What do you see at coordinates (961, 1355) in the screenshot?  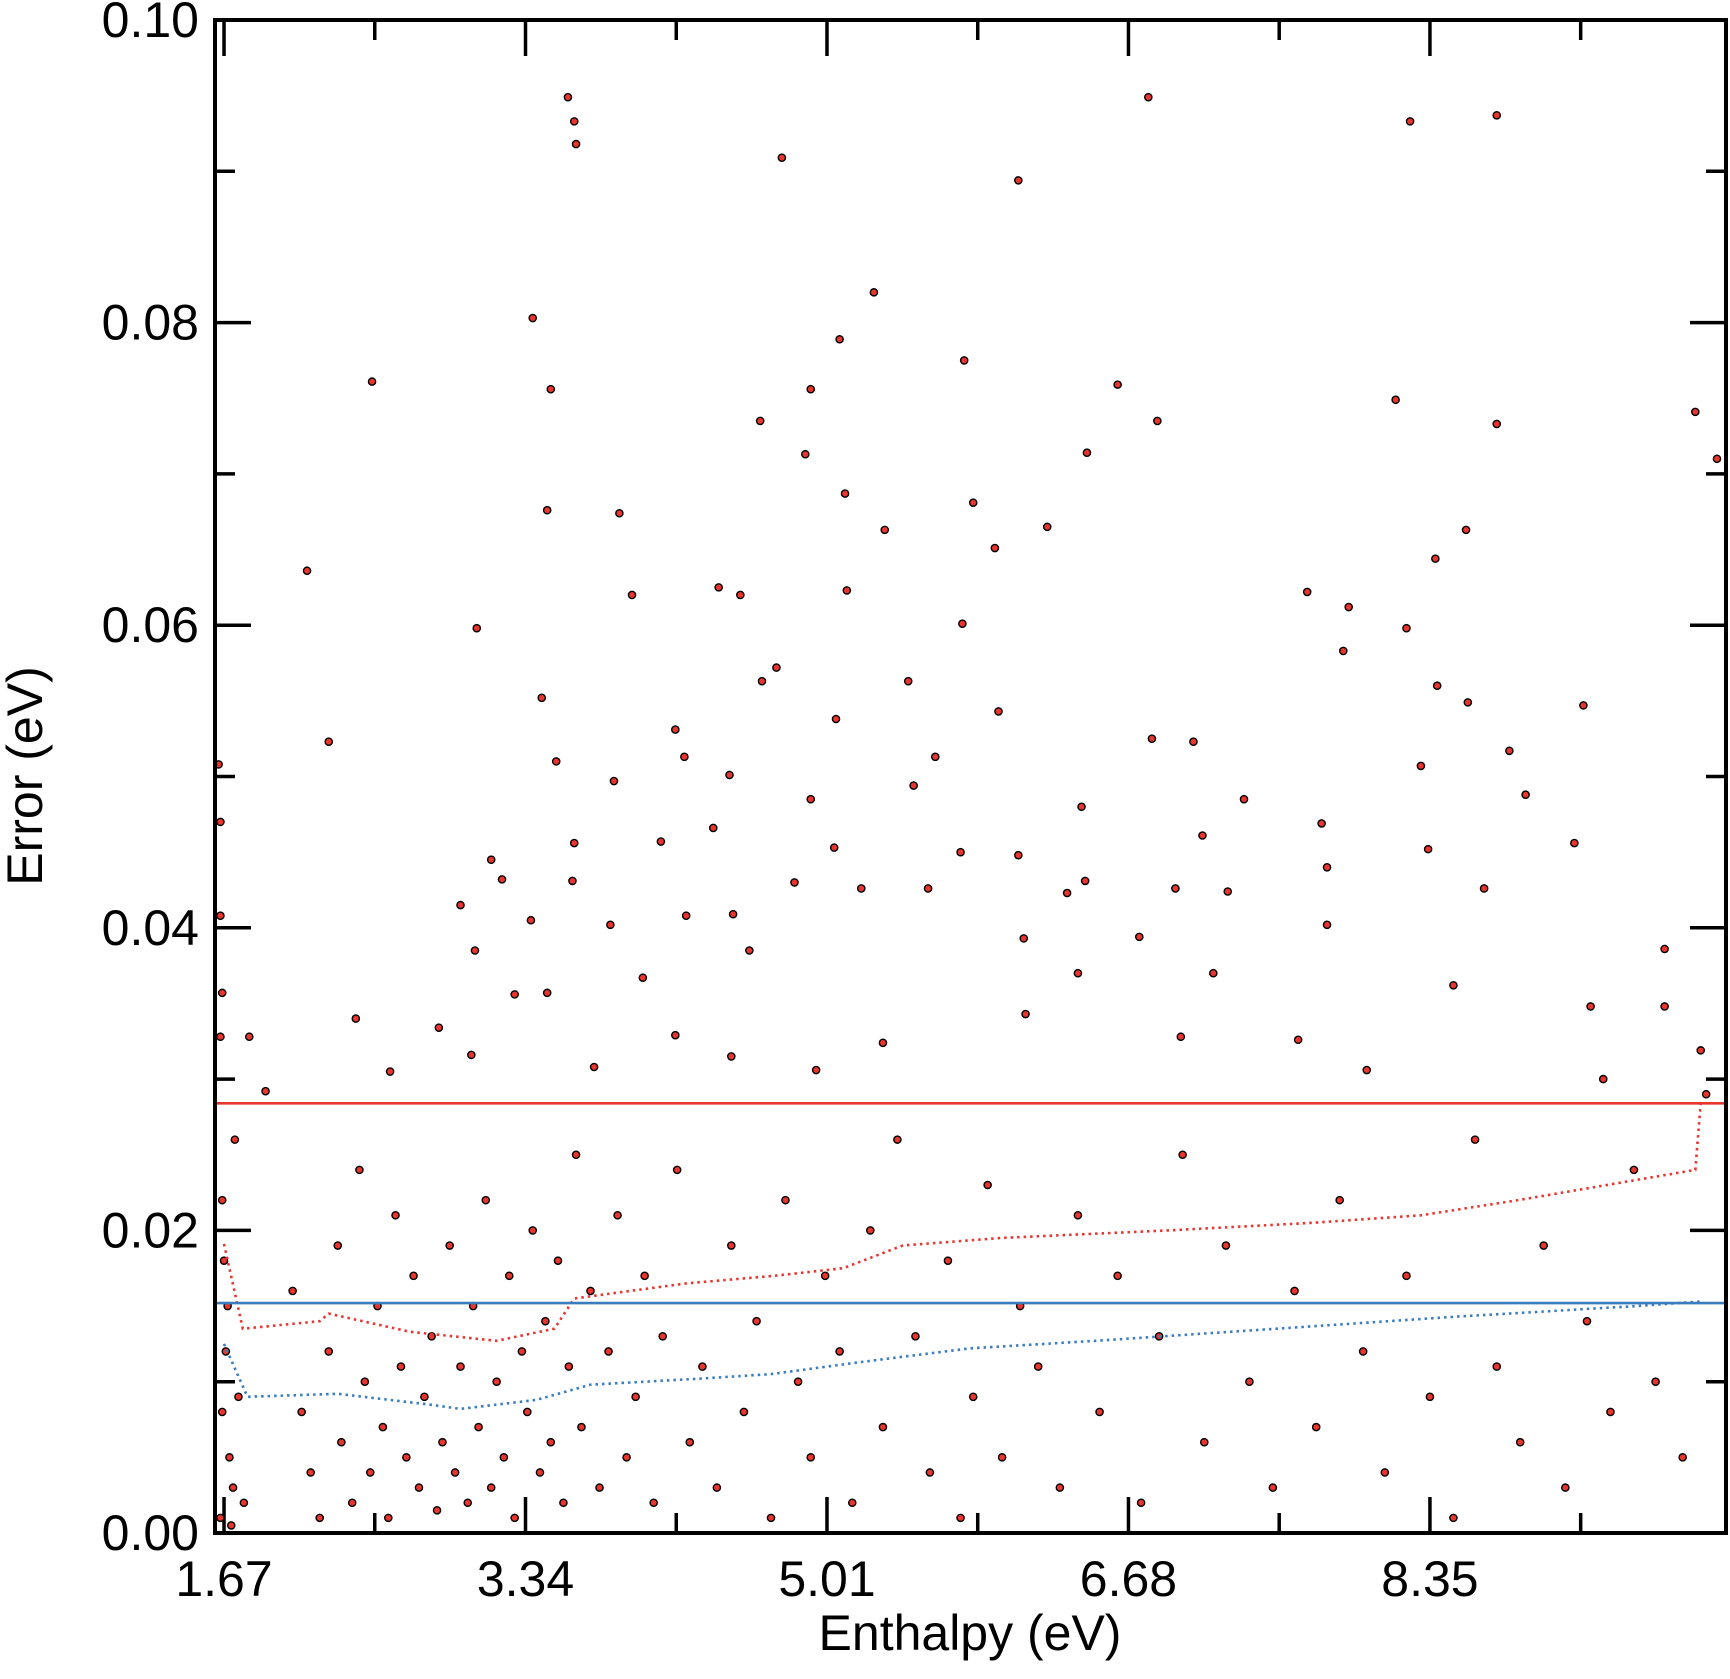 I see `dotted-line` at bounding box center [961, 1355].